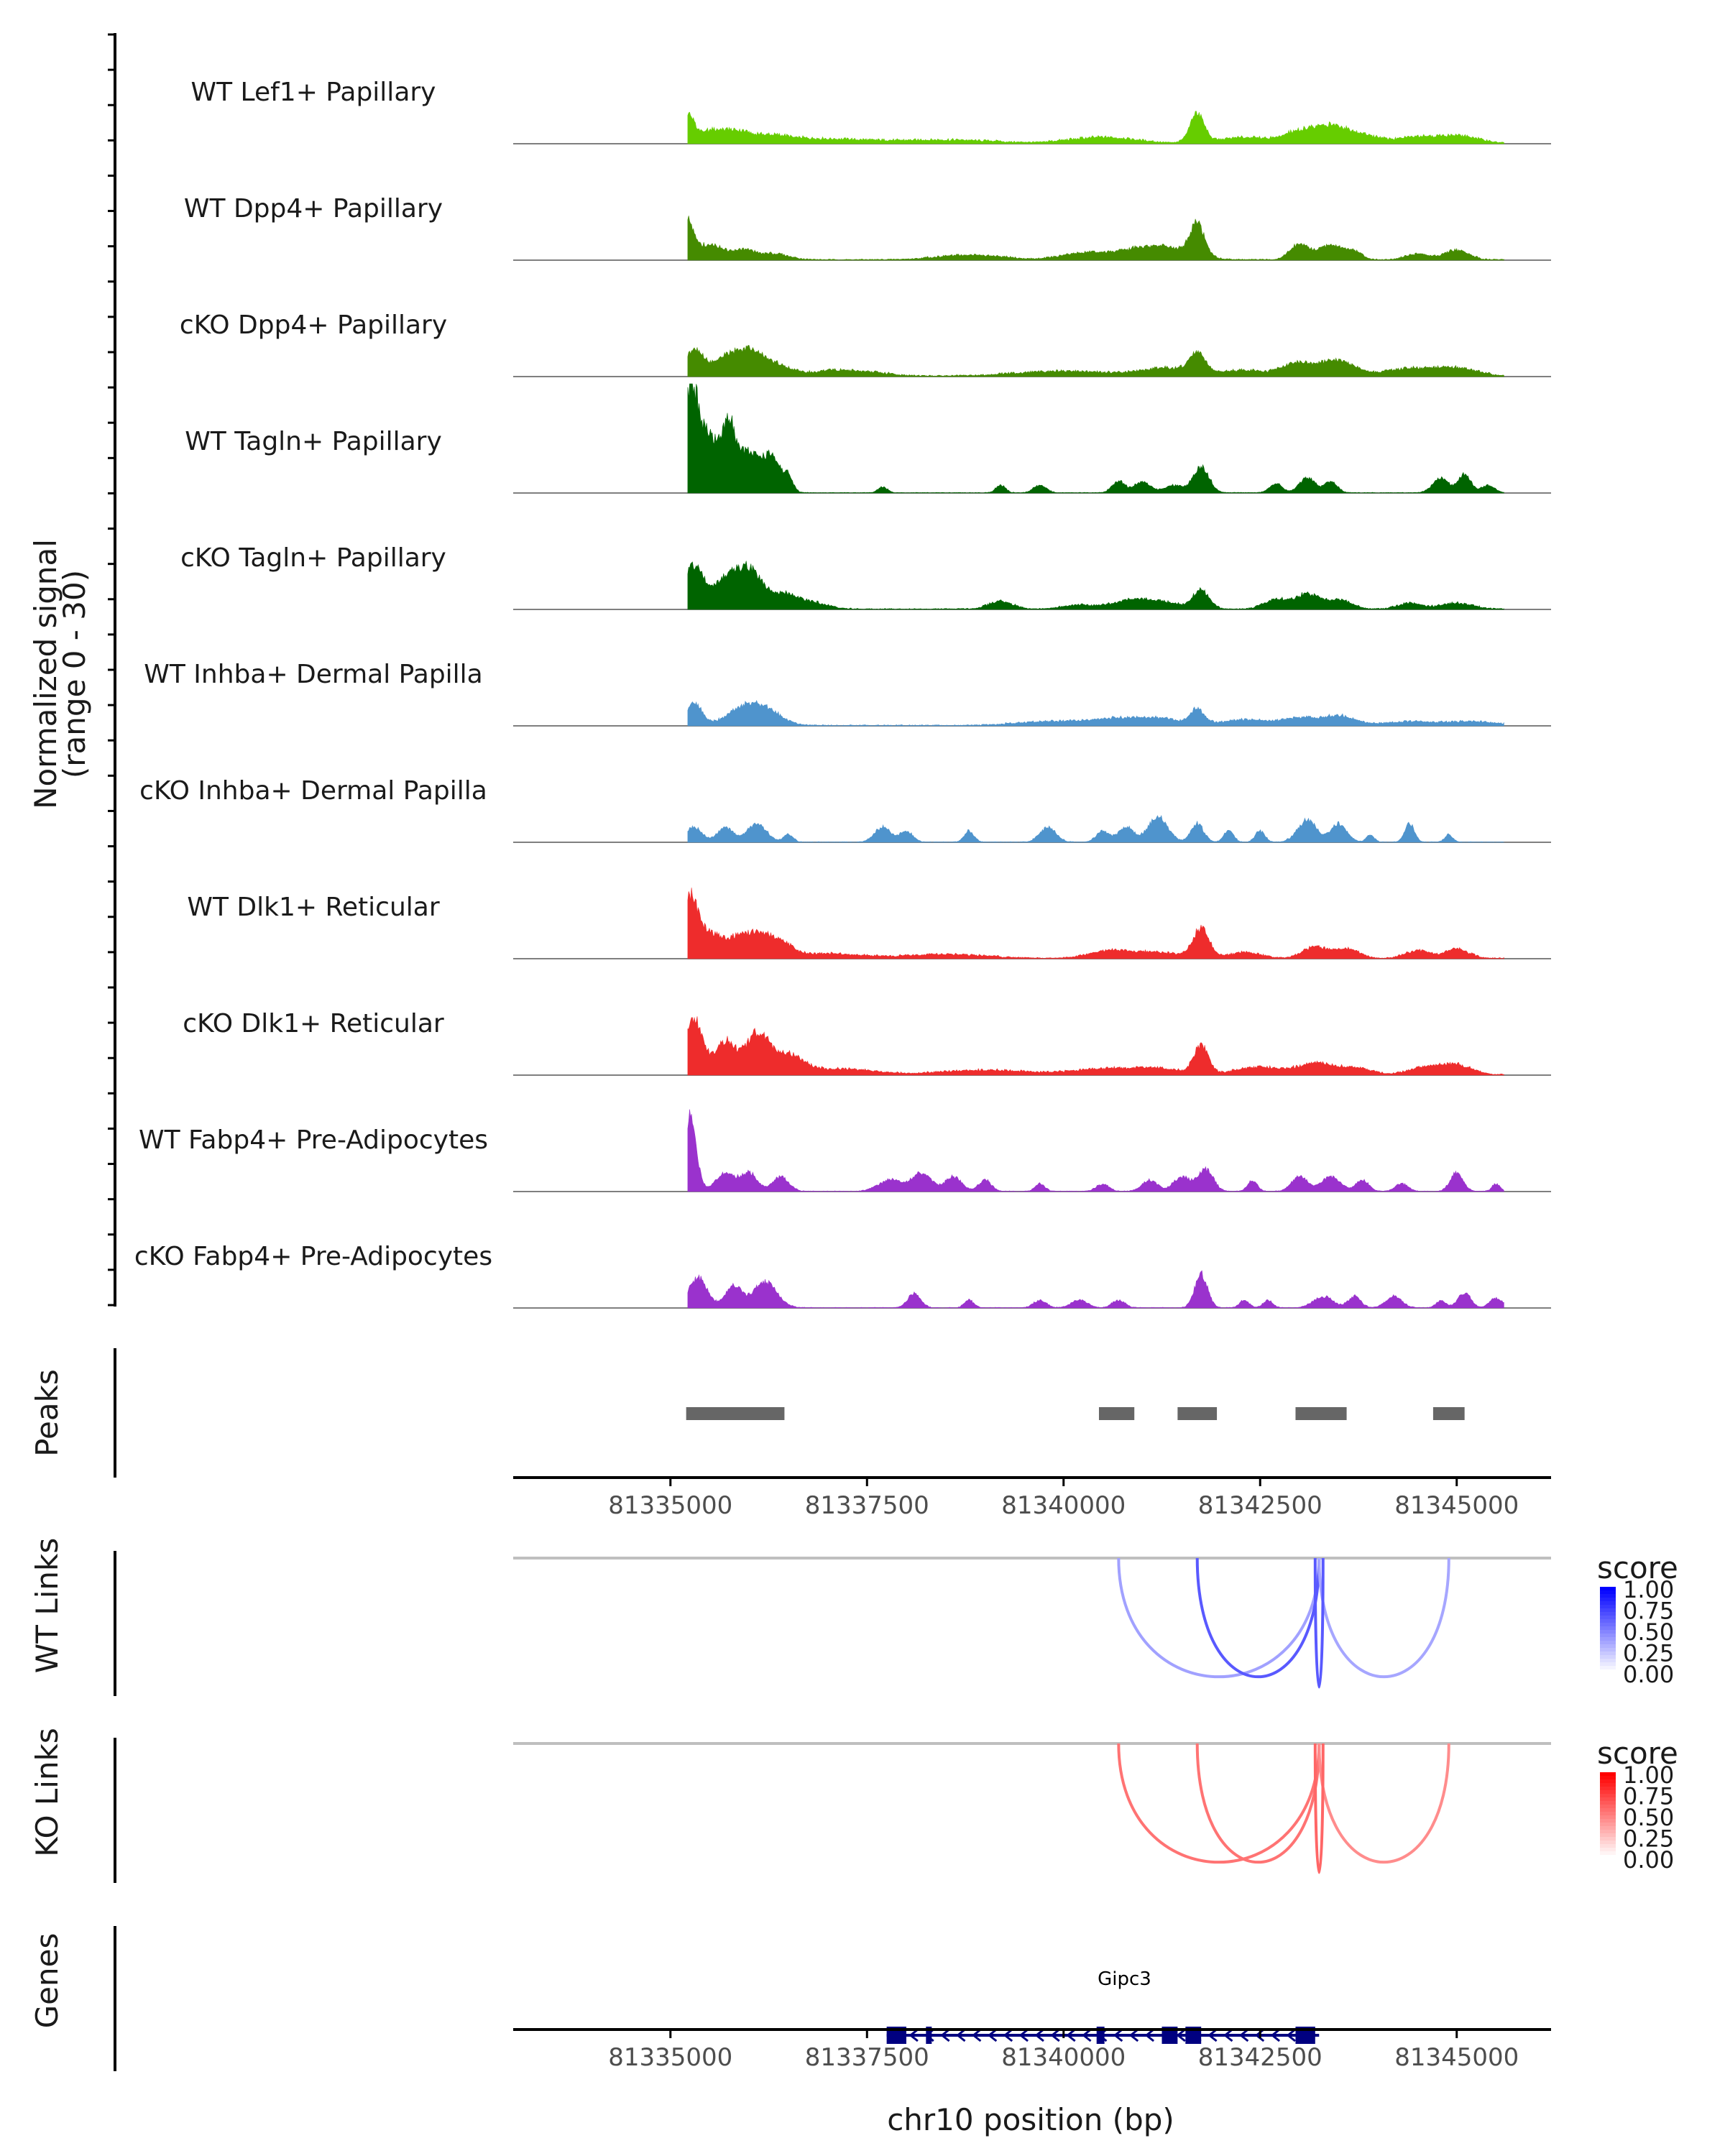  What do you see at coordinates (45, 674) in the screenshot?
I see `coverage-ylabel-line1: Normalized signal` at bounding box center [45, 674].